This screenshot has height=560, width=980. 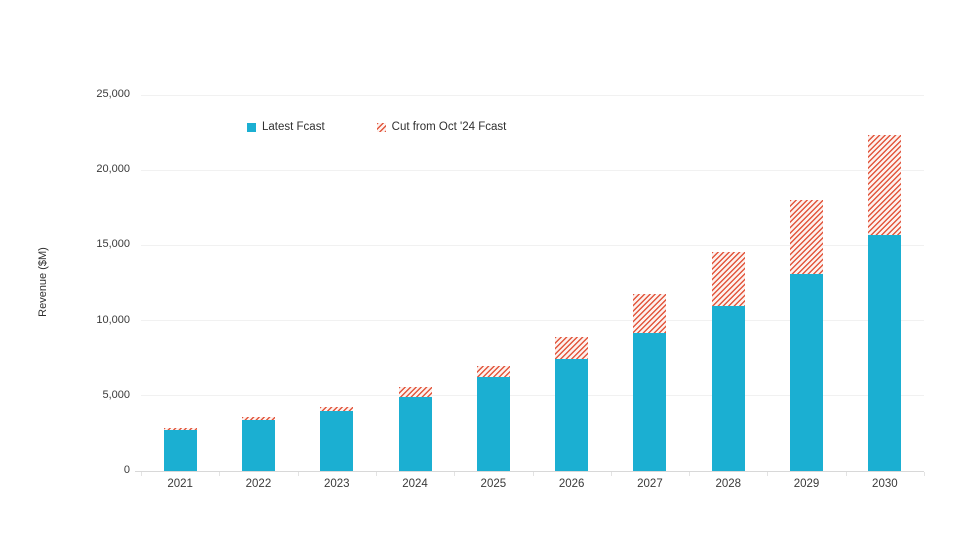 I want to click on x-axis-line, so click(x=529, y=471).